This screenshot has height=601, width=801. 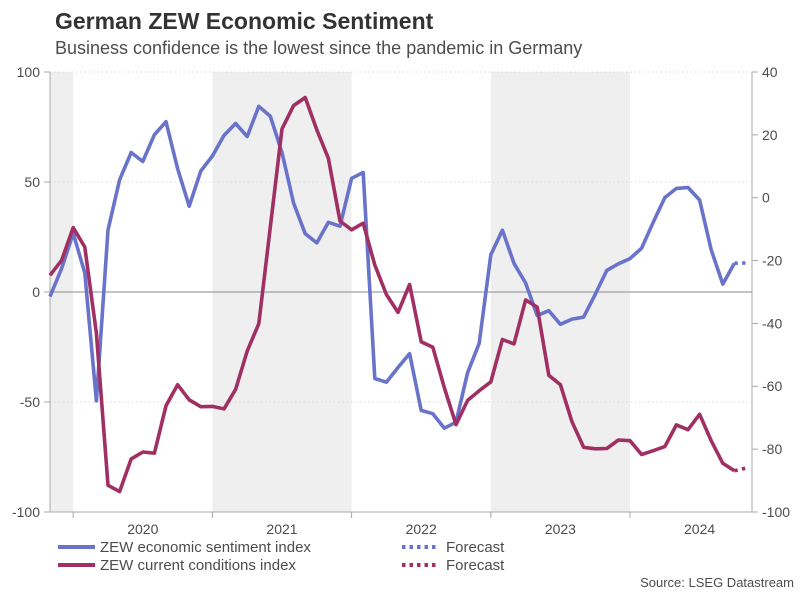 I want to click on conditions-forecast-swatch, so click(x=420, y=565).